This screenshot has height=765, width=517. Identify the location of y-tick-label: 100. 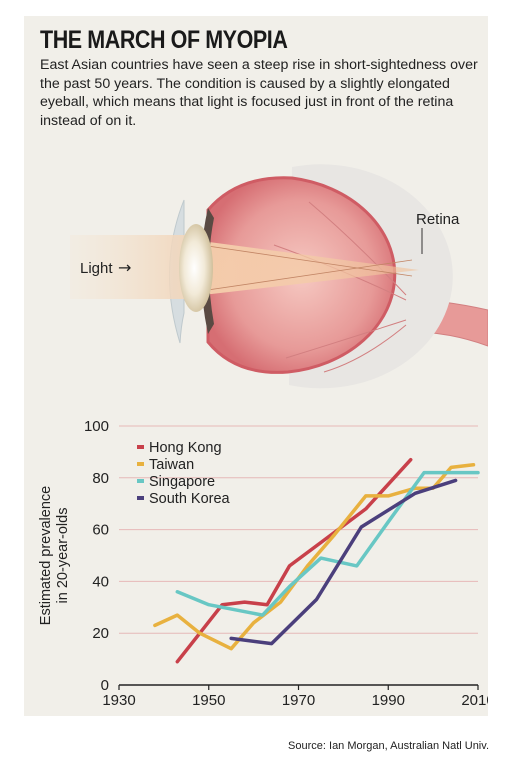
(96, 426).